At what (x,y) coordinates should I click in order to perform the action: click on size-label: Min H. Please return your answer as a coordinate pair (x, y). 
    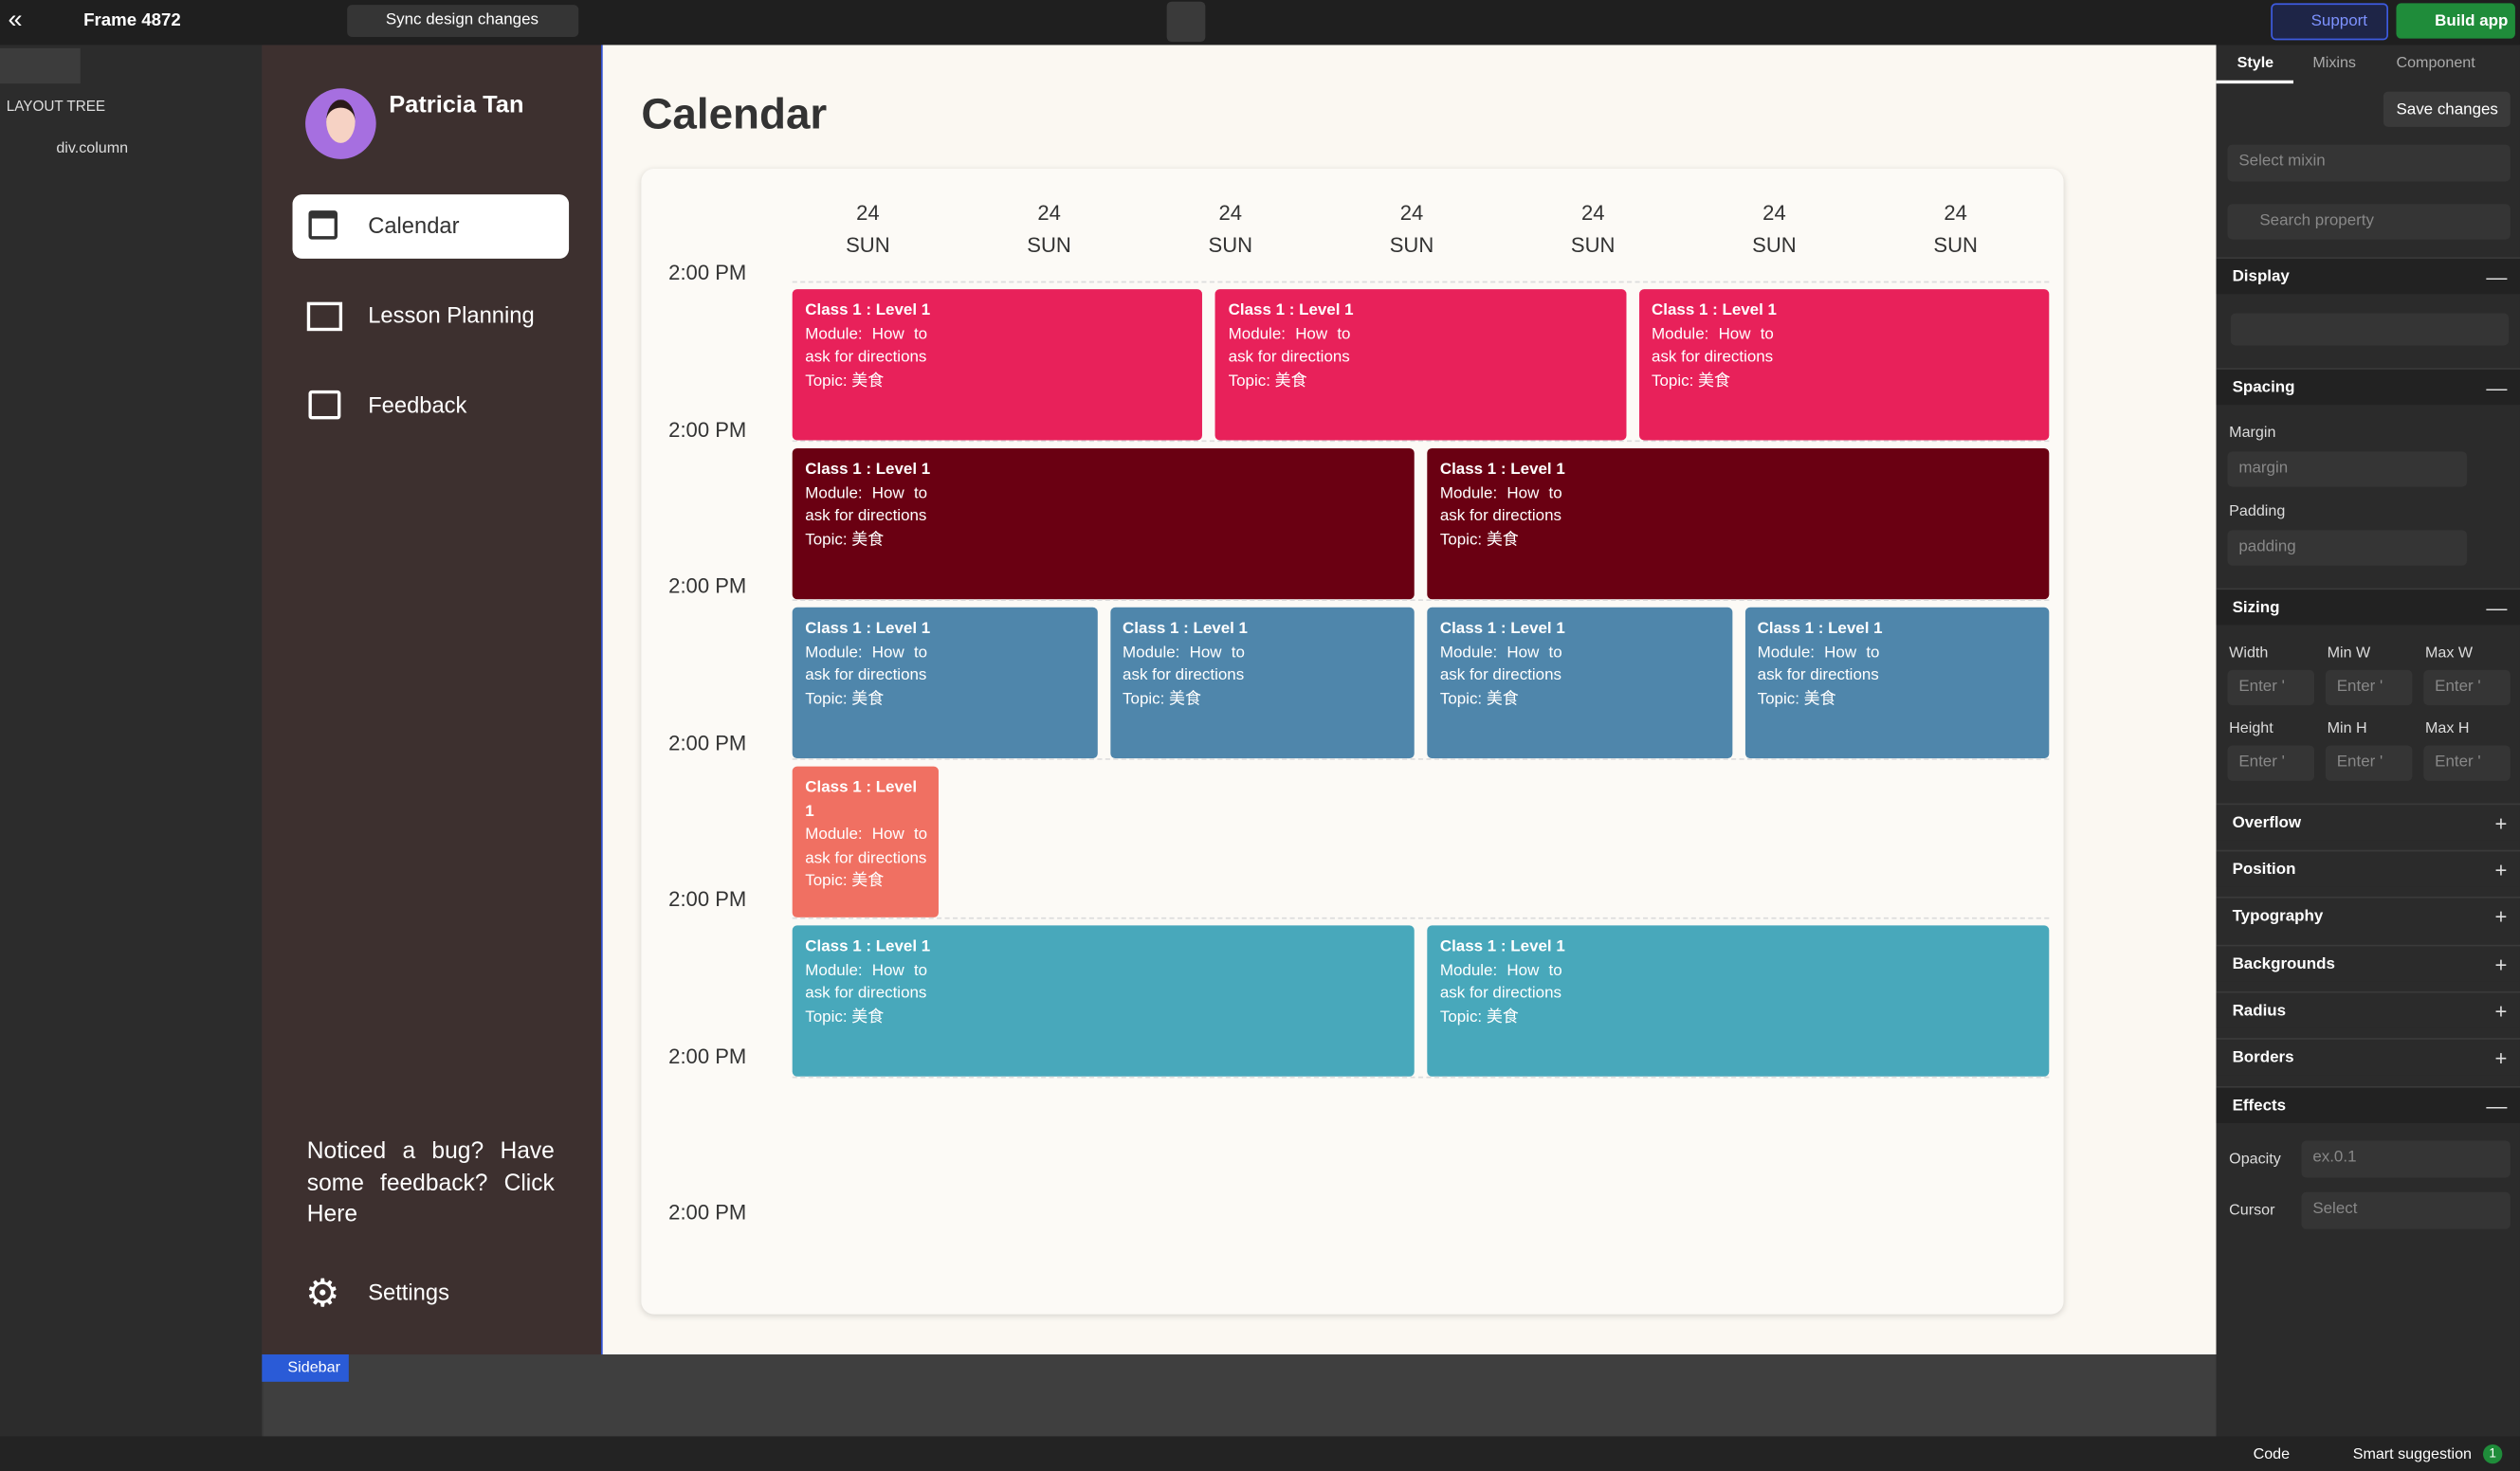
    Looking at the image, I should click on (2347, 728).